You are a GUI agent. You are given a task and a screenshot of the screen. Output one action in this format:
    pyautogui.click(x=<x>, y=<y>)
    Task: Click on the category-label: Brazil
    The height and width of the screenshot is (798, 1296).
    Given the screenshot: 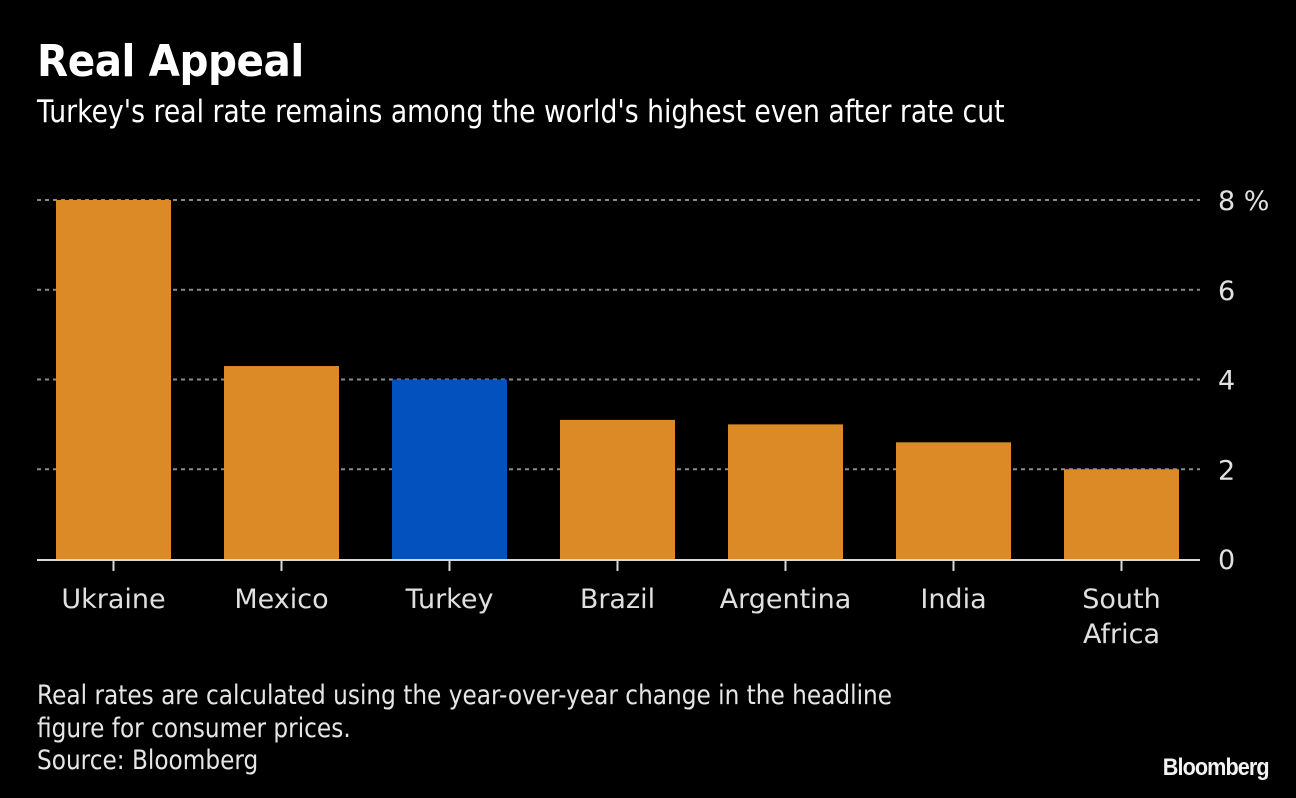 What is the action you would take?
    pyautogui.click(x=617, y=599)
    